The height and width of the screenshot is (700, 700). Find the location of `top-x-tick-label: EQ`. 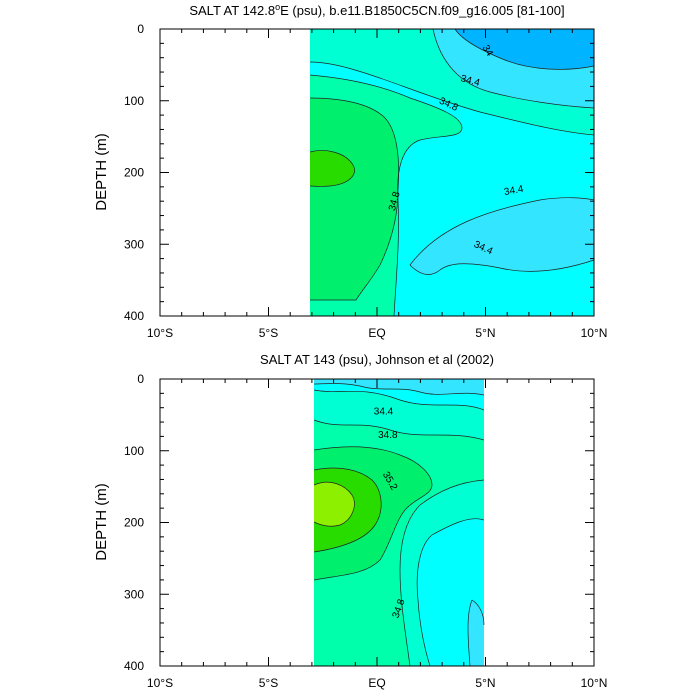

top-x-tick-label: EQ is located at coordinates (376, 333).